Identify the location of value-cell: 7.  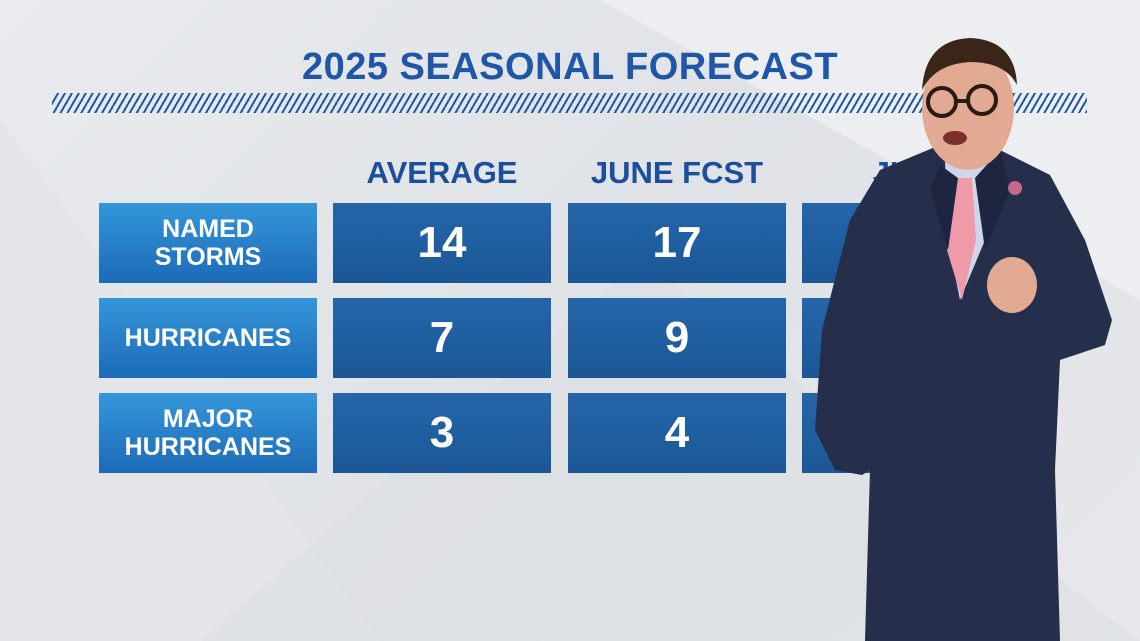
(442, 338).